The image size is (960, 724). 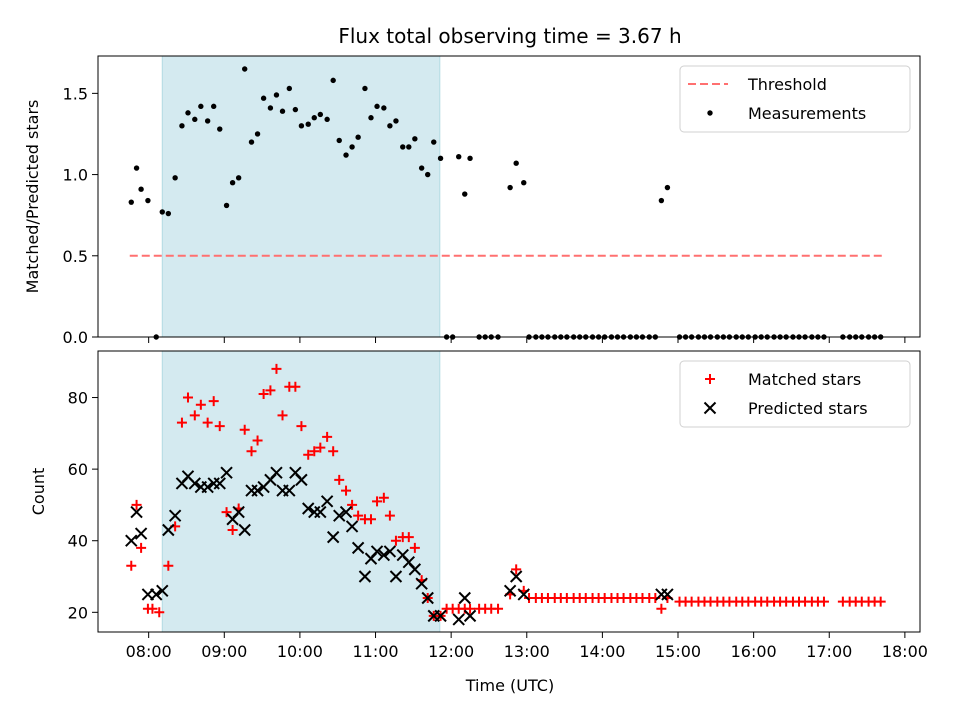 What do you see at coordinates (32, 197) in the screenshot?
I see `y-axis-label: Matched/Predicted stars` at bounding box center [32, 197].